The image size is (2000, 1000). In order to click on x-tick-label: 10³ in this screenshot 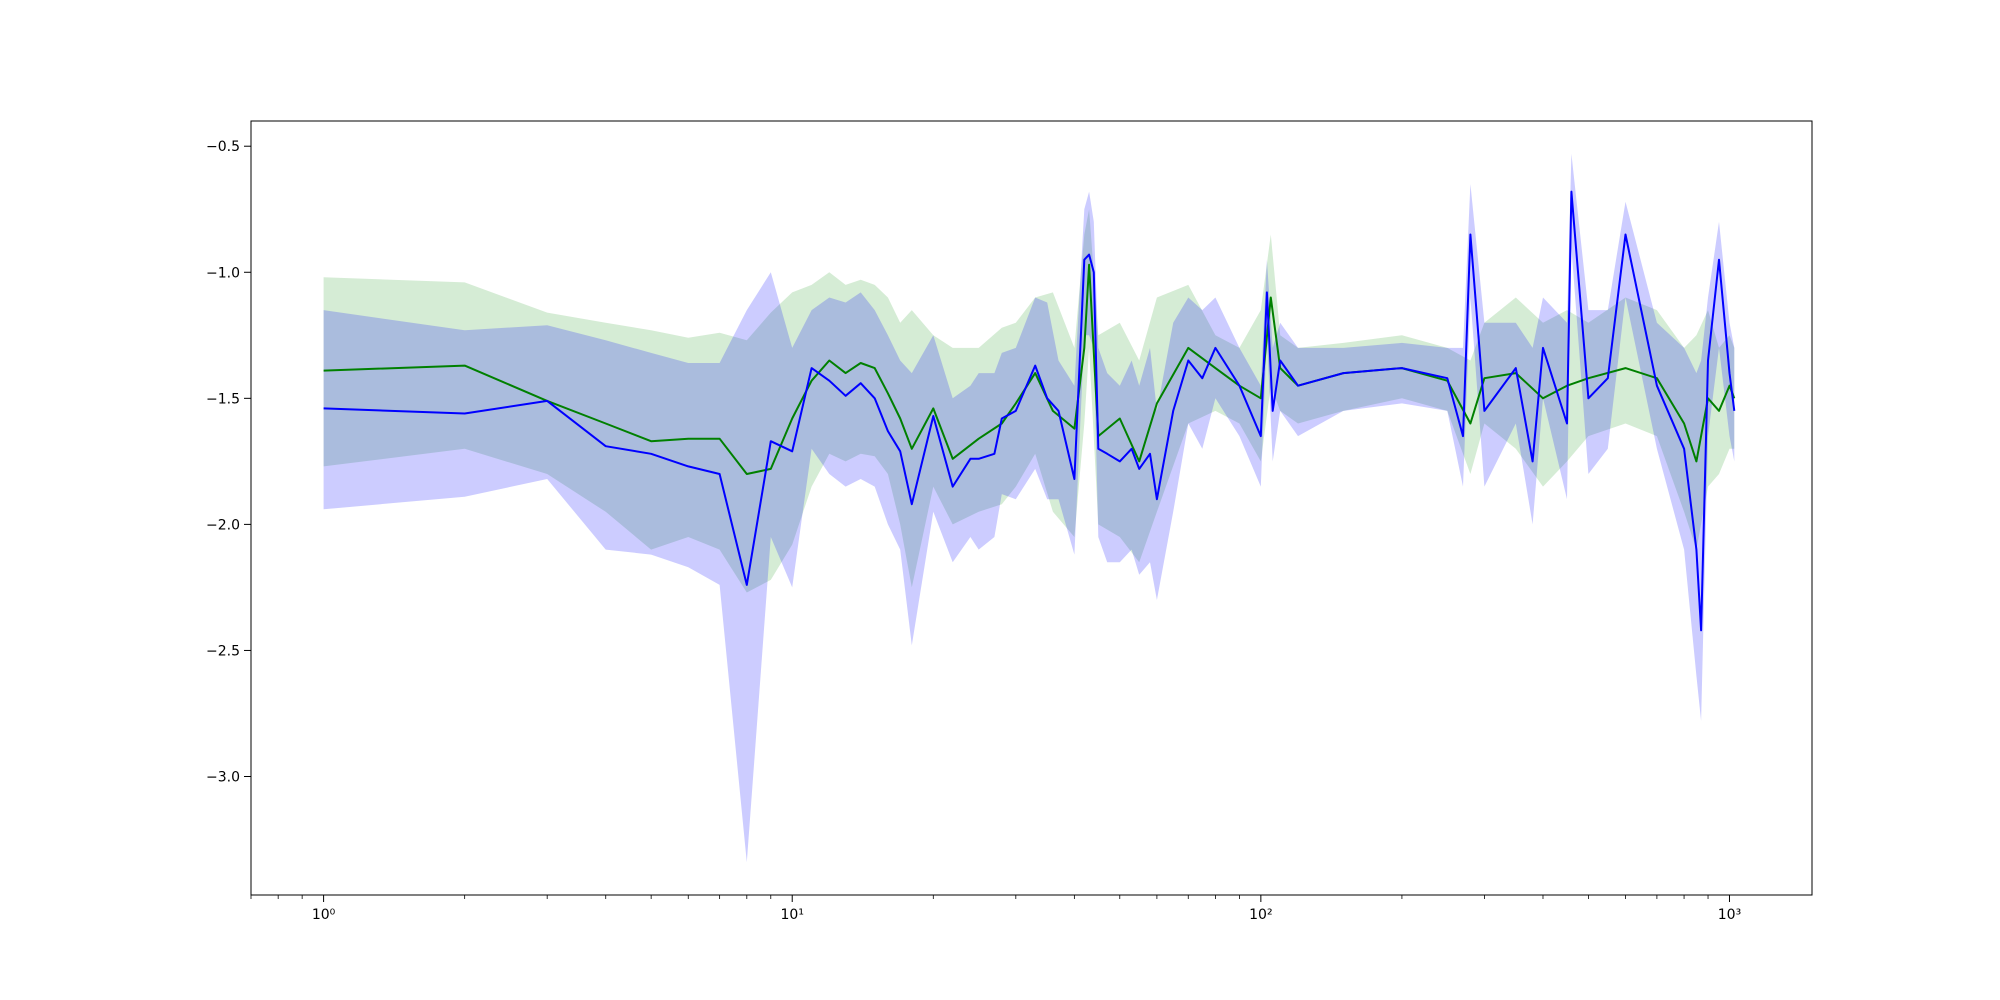, I will do `click(1729, 915)`.